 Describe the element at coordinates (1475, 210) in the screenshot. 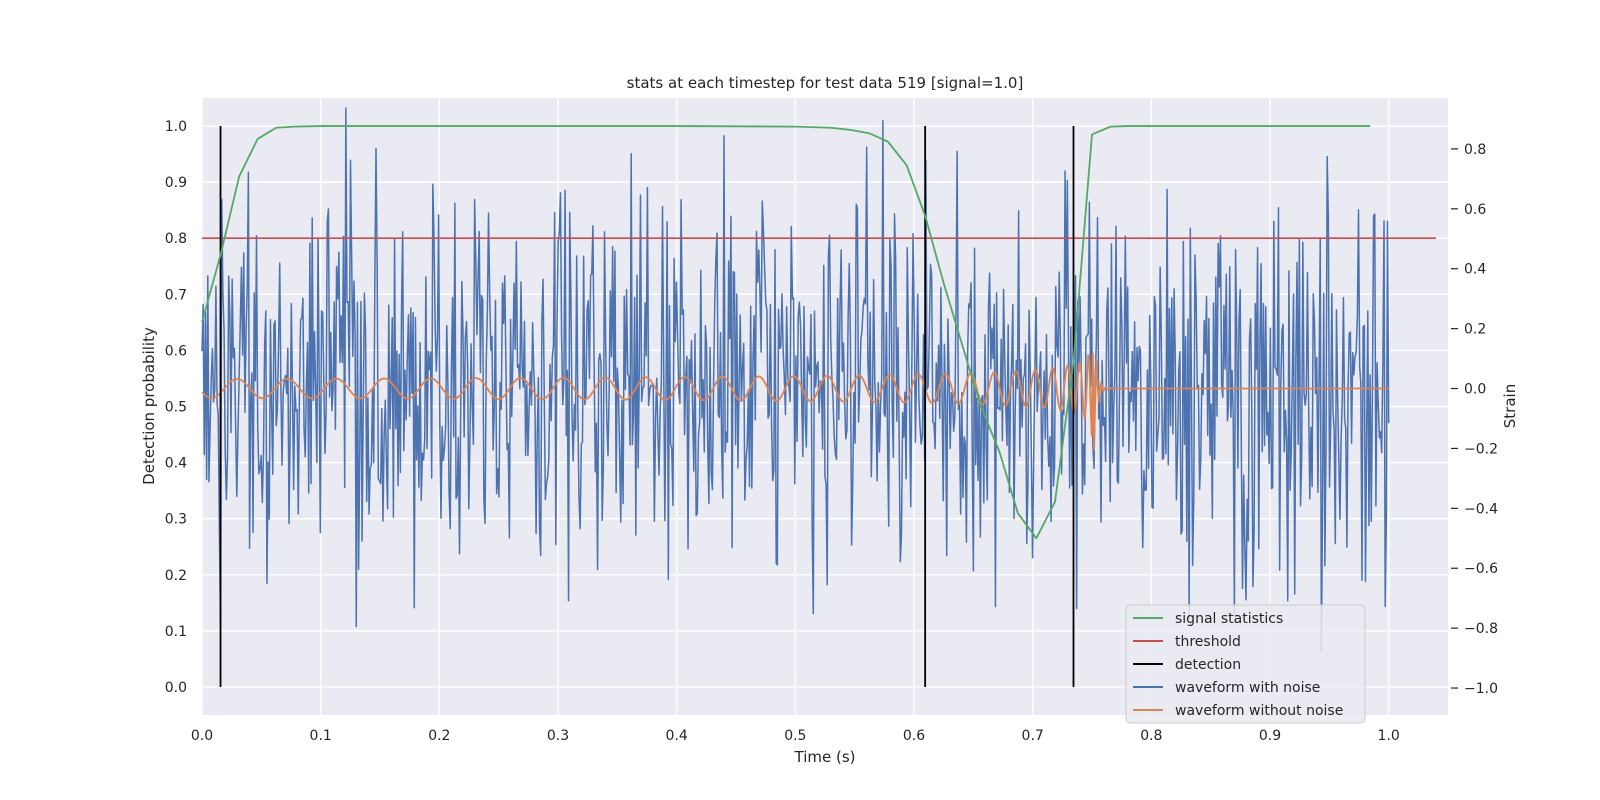

I see `y2-tick-label-8: 0.6` at that location.